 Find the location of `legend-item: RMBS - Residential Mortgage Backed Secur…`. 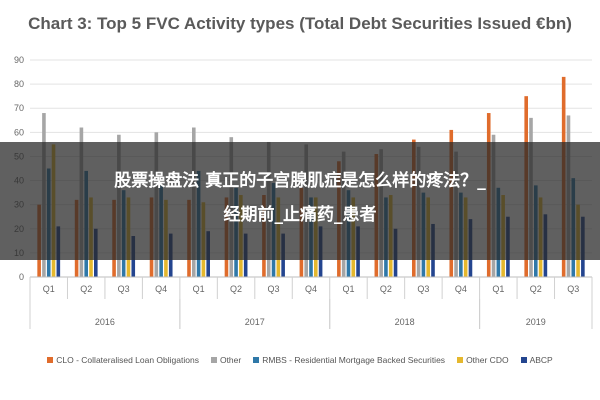

legend-item: RMBS - Residential Mortgage Backed Secur… is located at coordinates (349, 360).